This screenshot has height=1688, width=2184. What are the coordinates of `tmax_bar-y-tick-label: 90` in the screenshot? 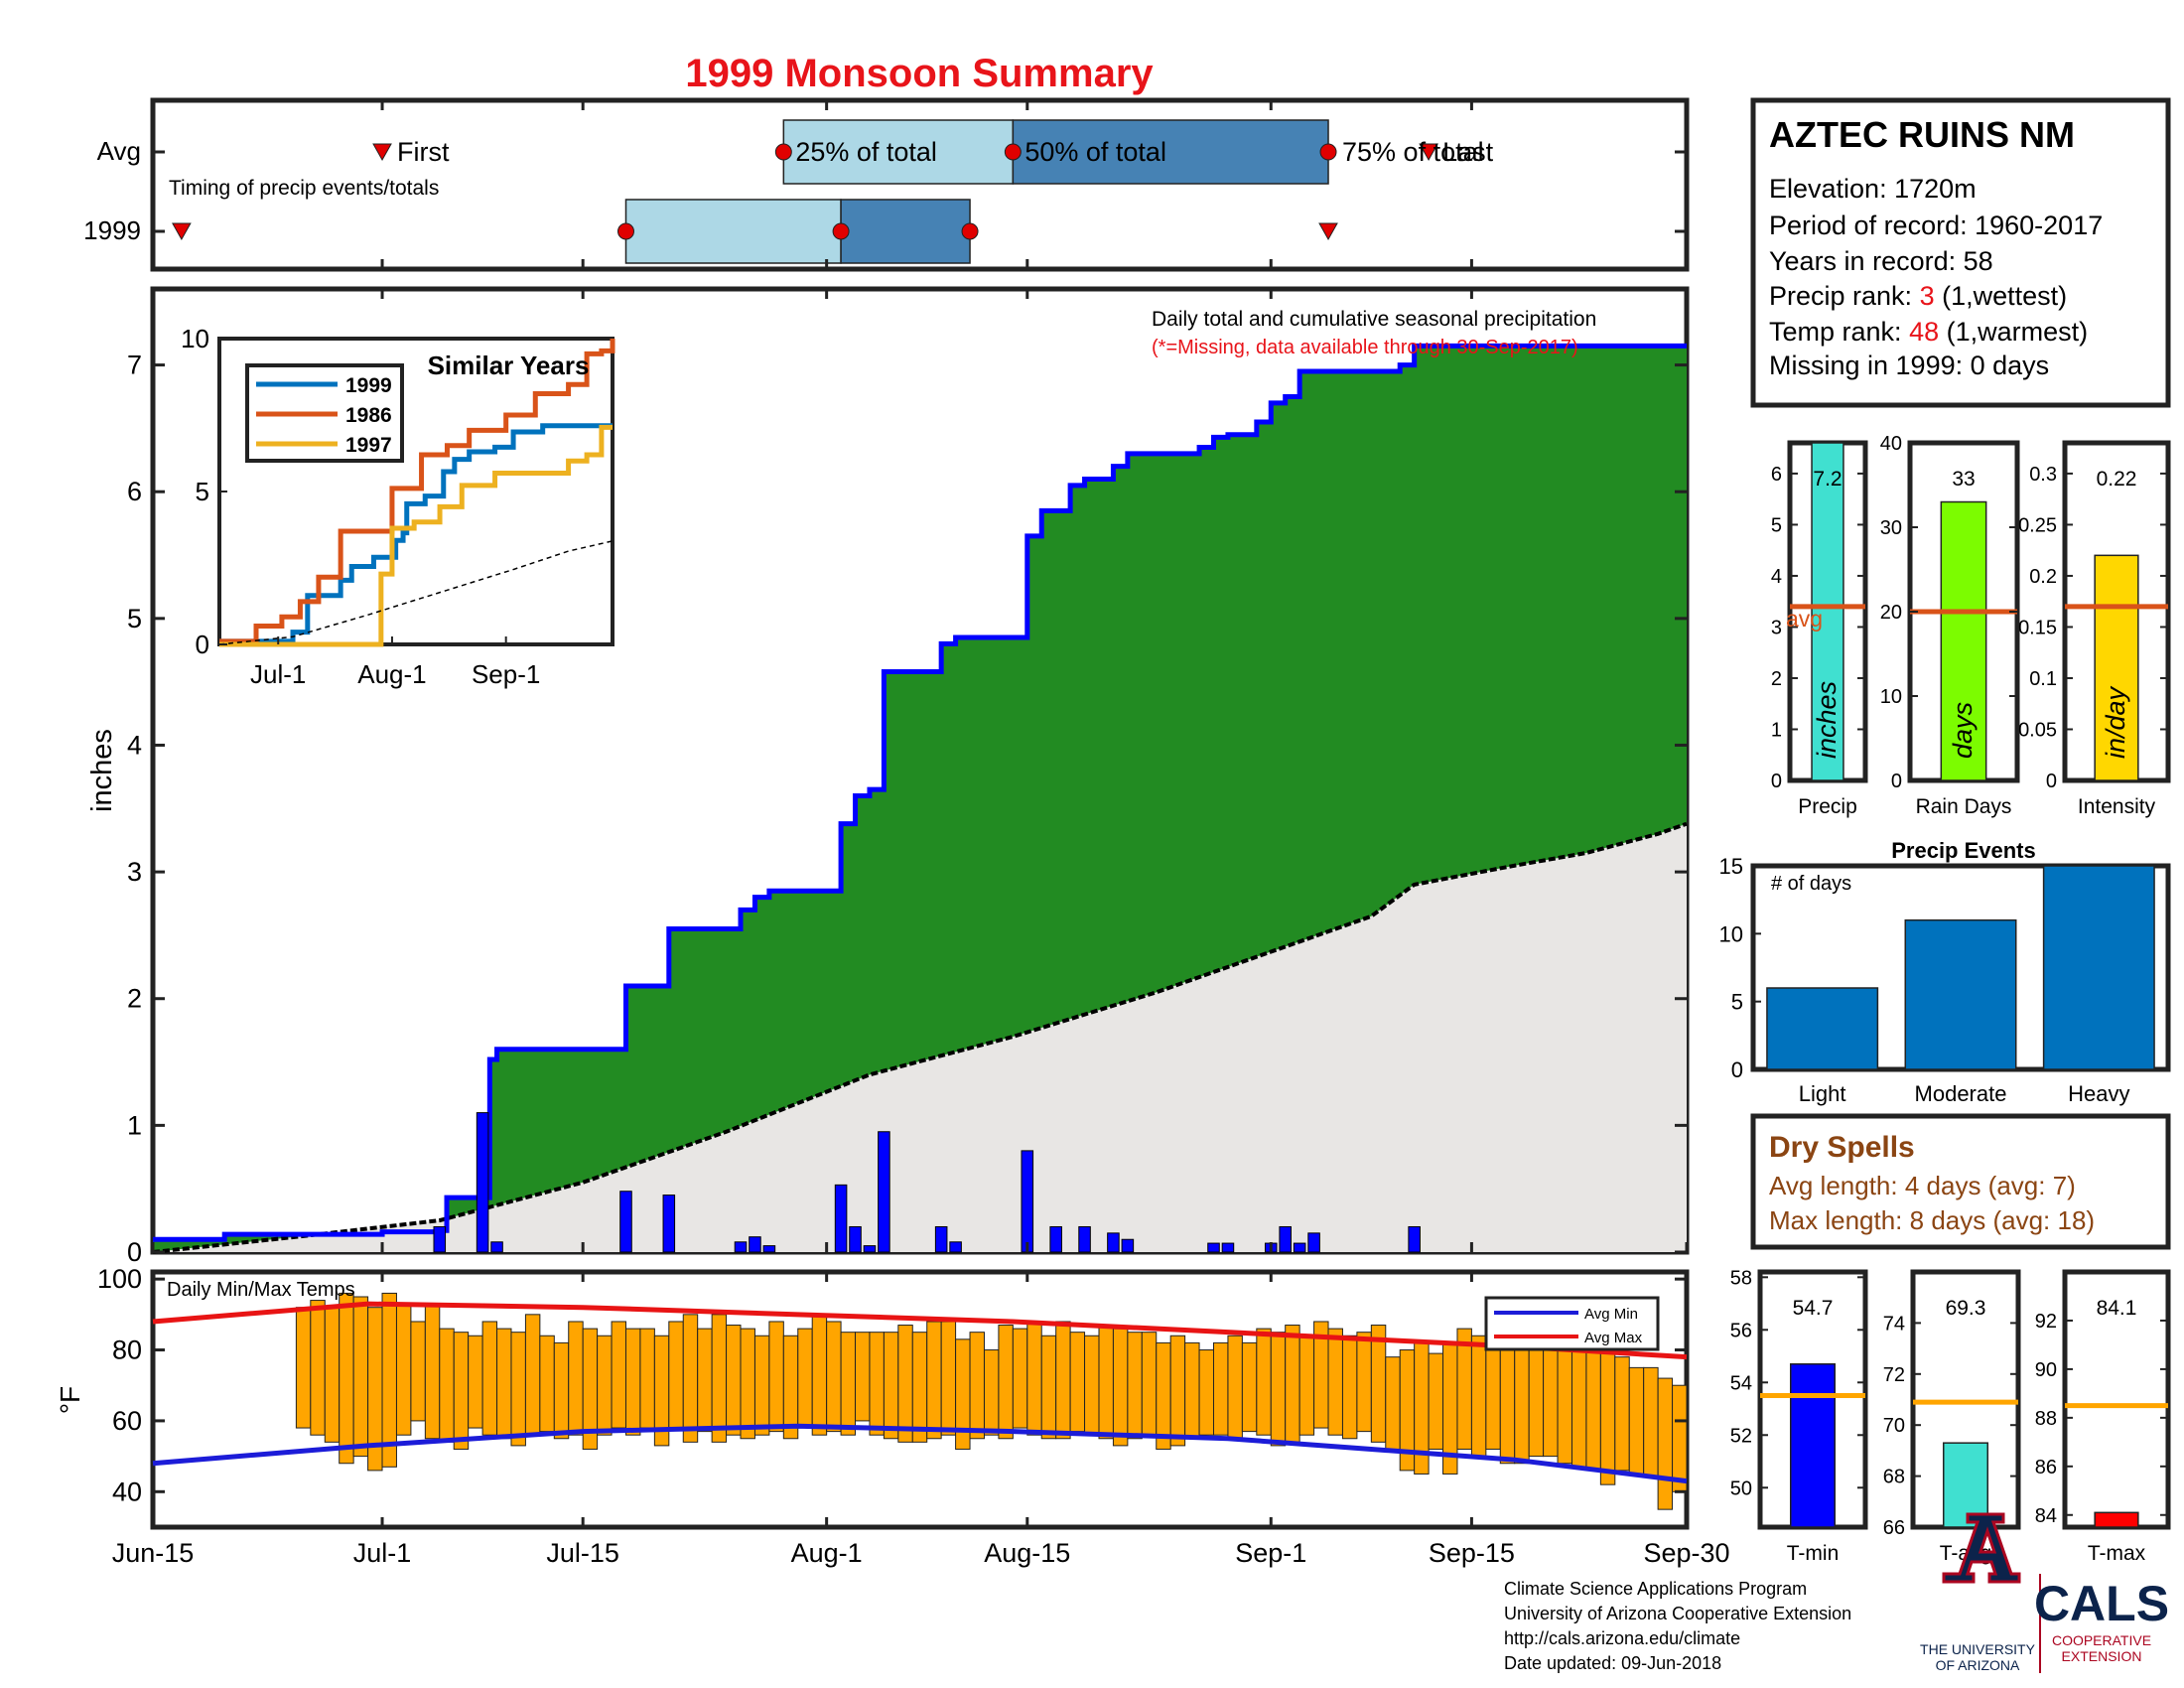 It's located at (2046, 1370).